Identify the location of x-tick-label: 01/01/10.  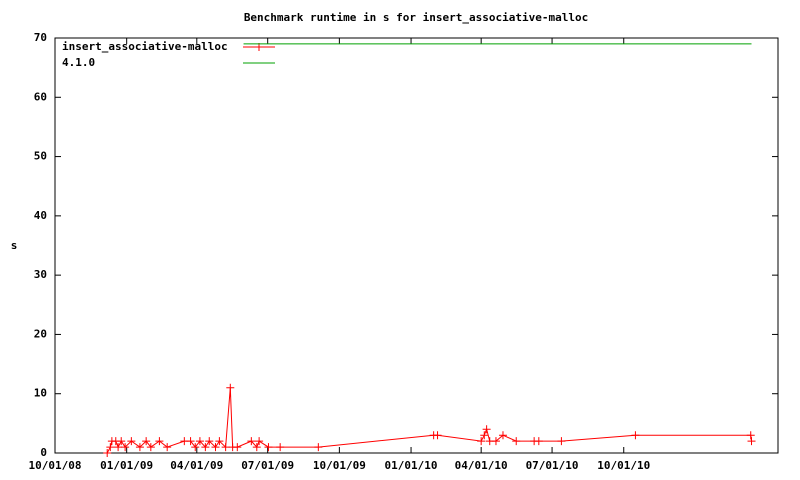
(411, 465).